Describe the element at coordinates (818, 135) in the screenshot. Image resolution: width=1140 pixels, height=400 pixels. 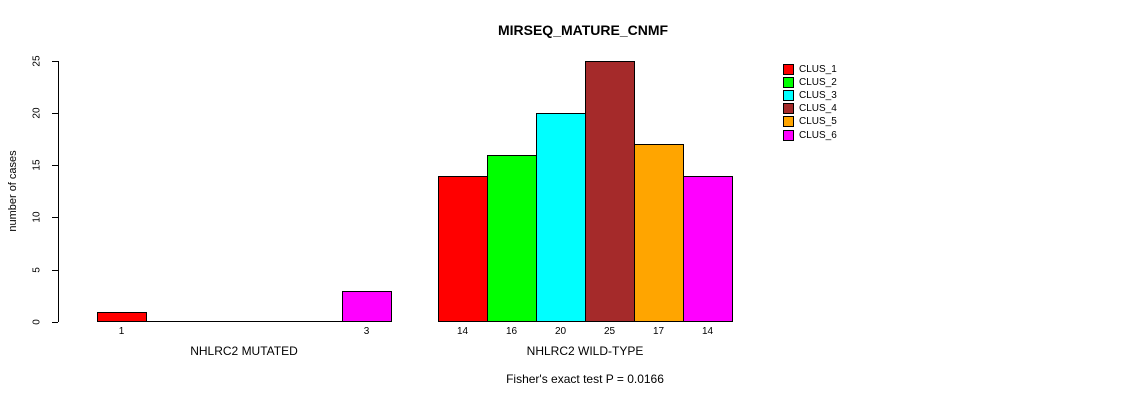
I see `legend-label: CLUS_6` at that location.